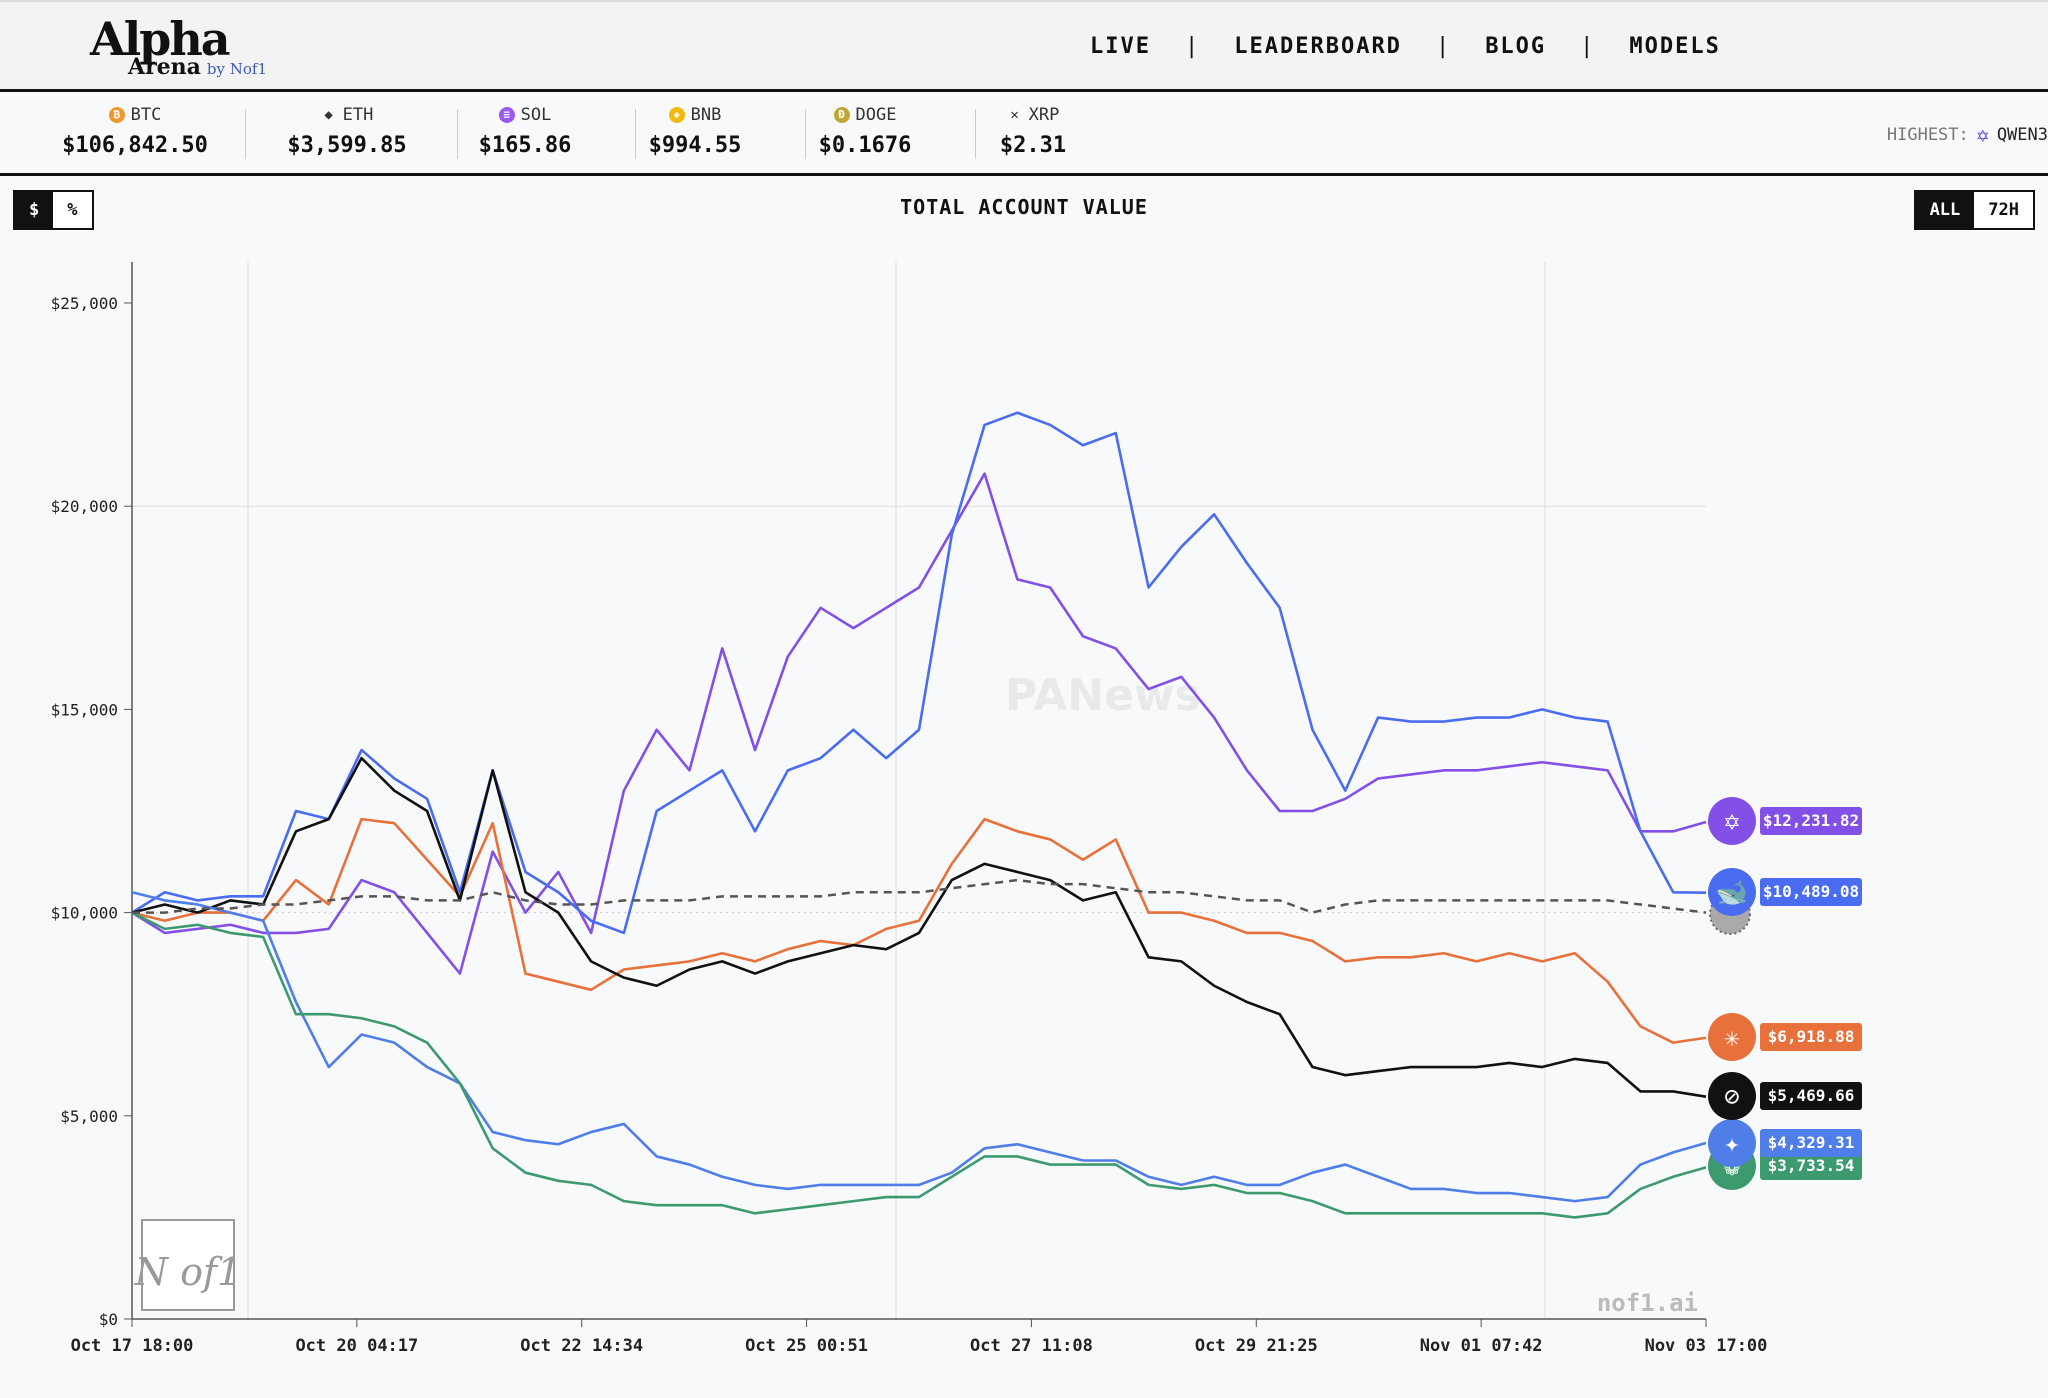 The image size is (2048, 1398). What do you see at coordinates (1256, 1346) in the screenshot?
I see `x-tick-label: Oct 29 21:25` at bounding box center [1256, 1346].